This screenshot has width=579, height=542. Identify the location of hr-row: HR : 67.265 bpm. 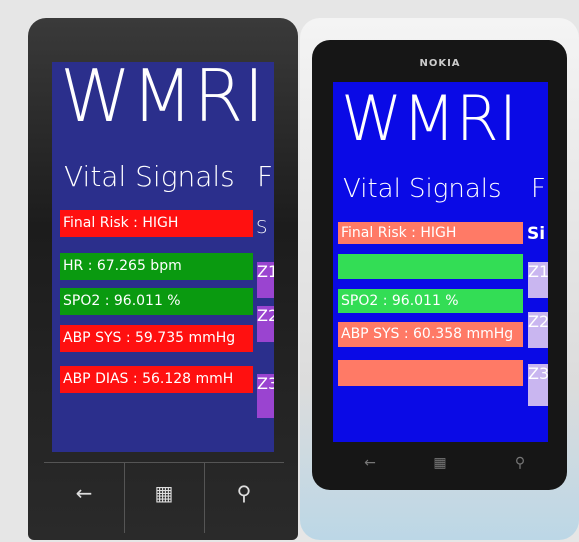
(156, 266).